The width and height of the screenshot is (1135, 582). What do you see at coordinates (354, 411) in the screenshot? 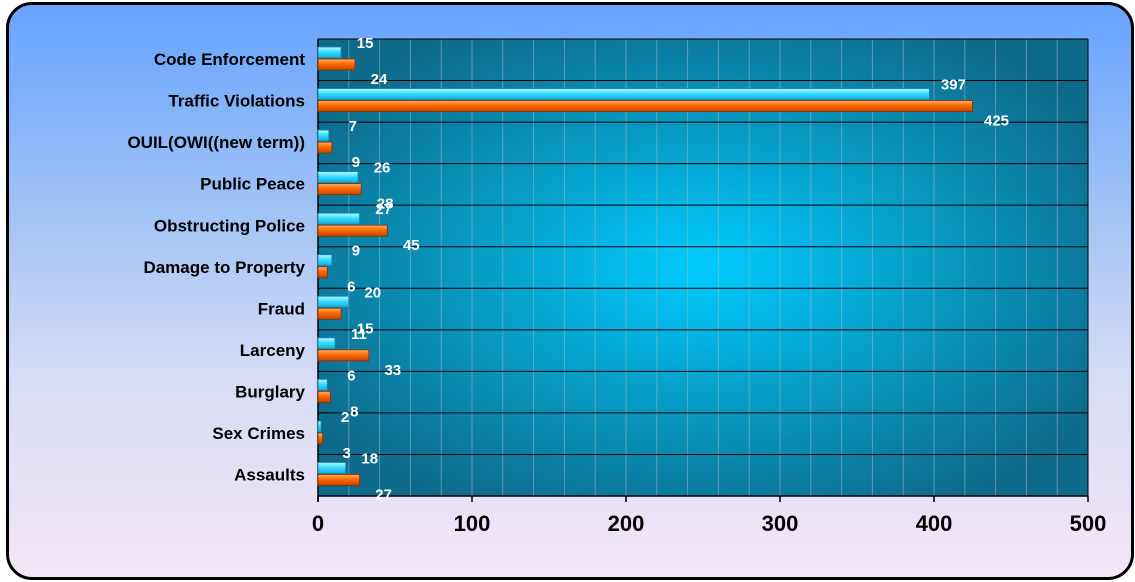
I see `data-label-series-2: 8` at bounding box center [354, 411].